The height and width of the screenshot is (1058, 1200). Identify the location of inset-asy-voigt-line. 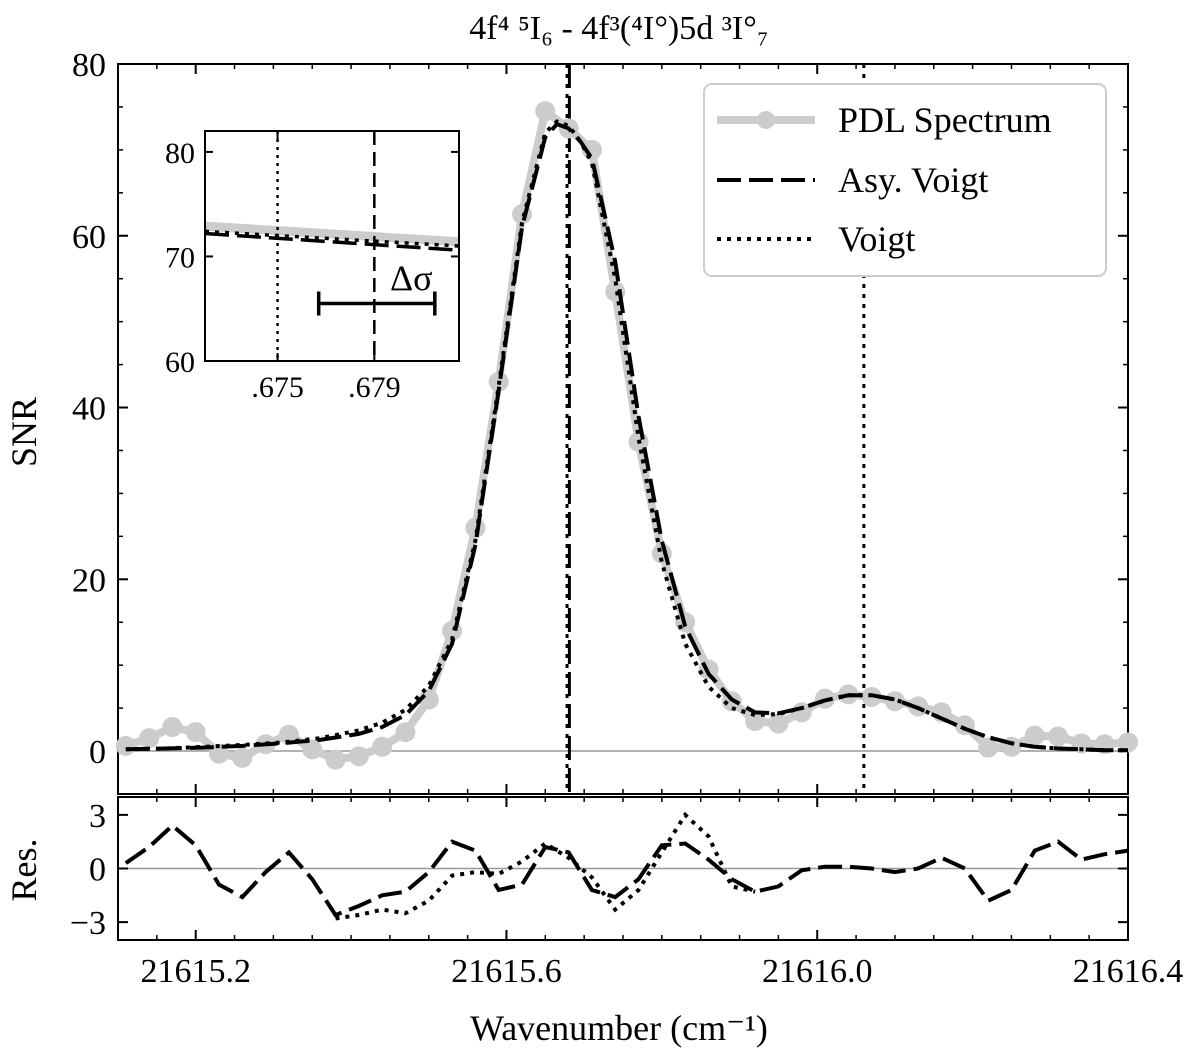
(332, 241).